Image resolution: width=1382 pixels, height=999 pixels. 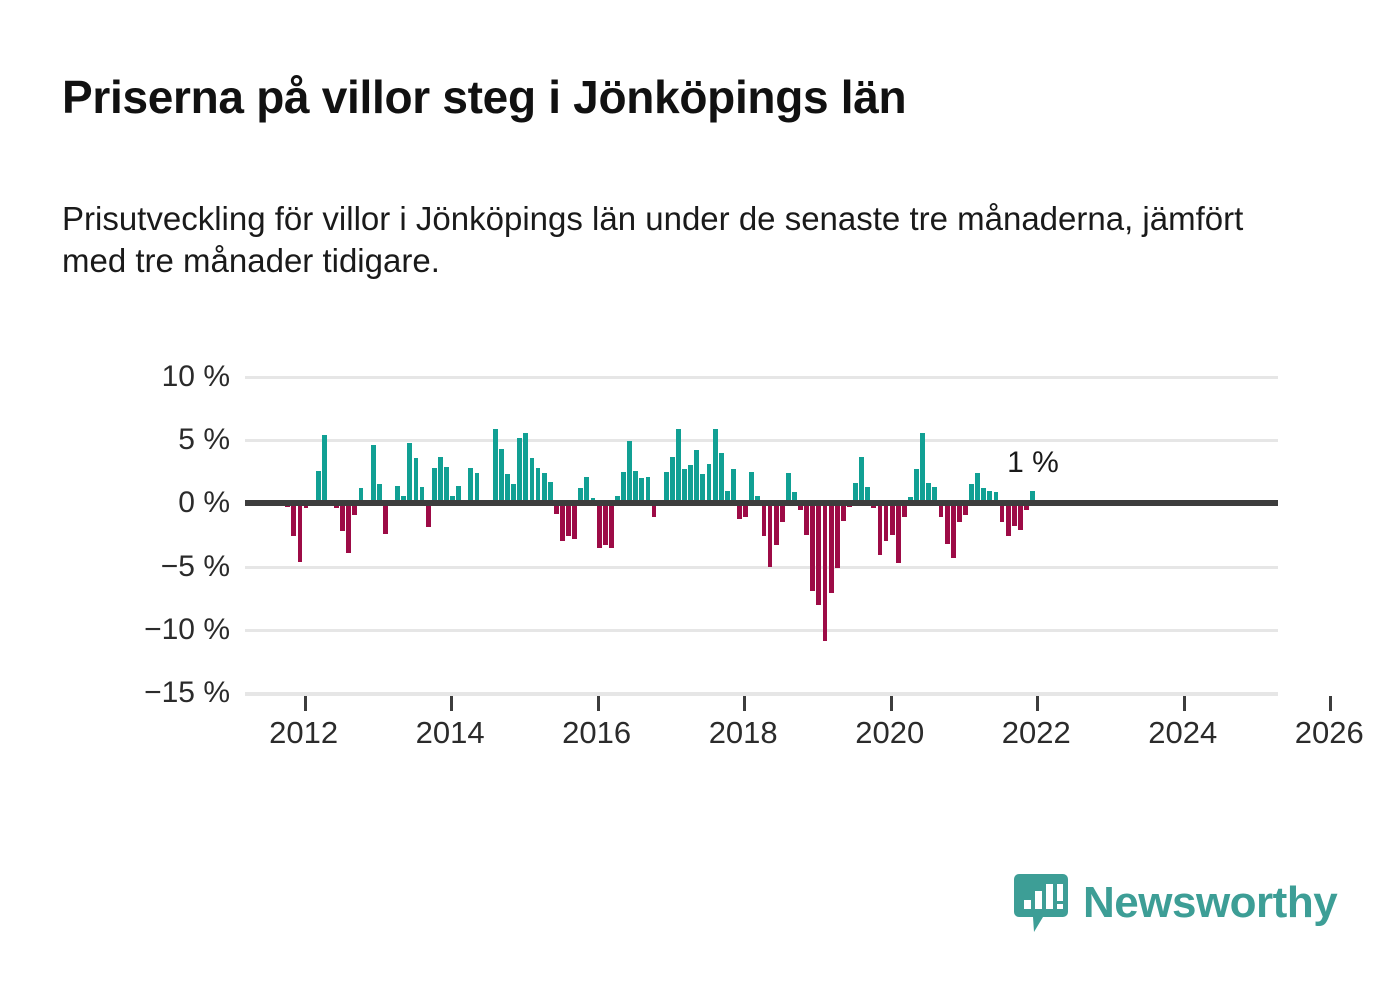 I want to click on x-axis-tick-label: 2026, so click(x=1329, y=732).